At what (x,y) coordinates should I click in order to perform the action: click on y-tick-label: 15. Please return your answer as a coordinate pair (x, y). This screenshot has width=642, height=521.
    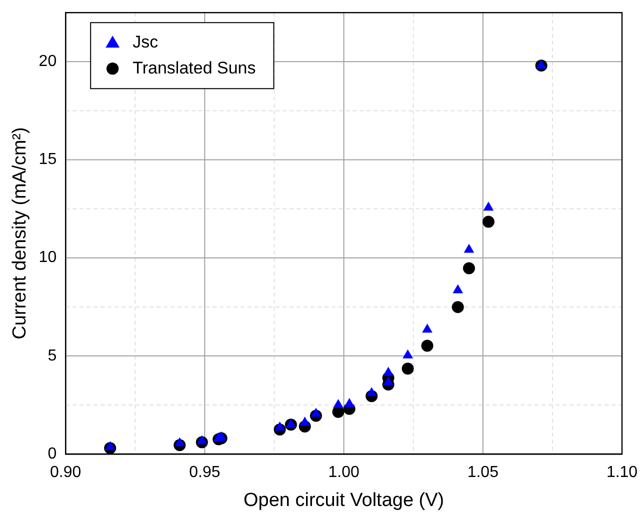
    Looking at the image, I should click on (47, 159).